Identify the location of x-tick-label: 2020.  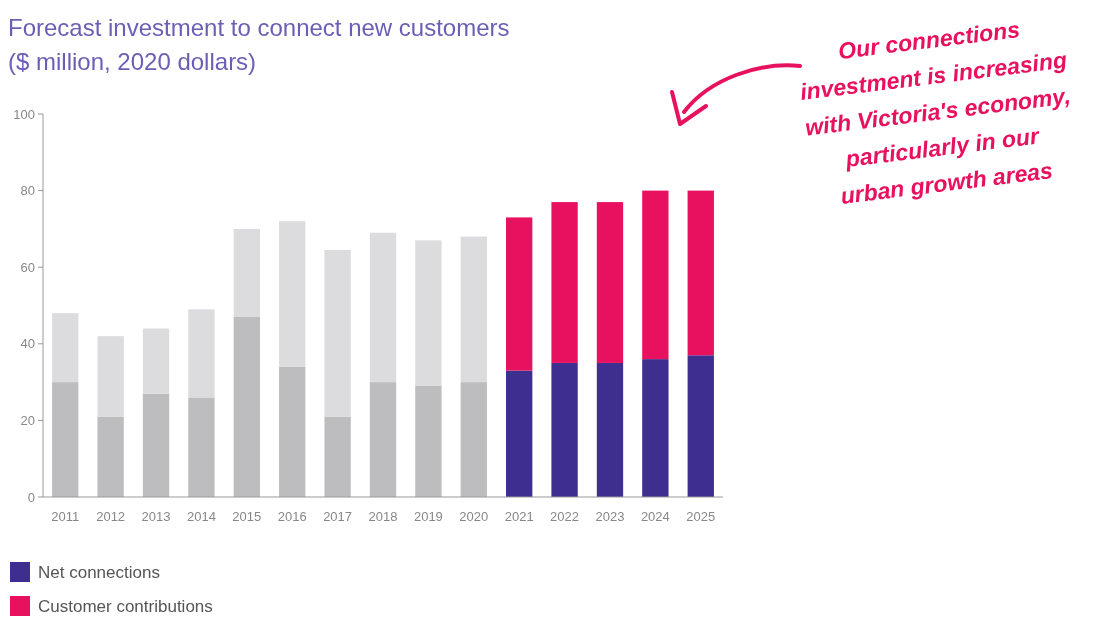
(474, 516).